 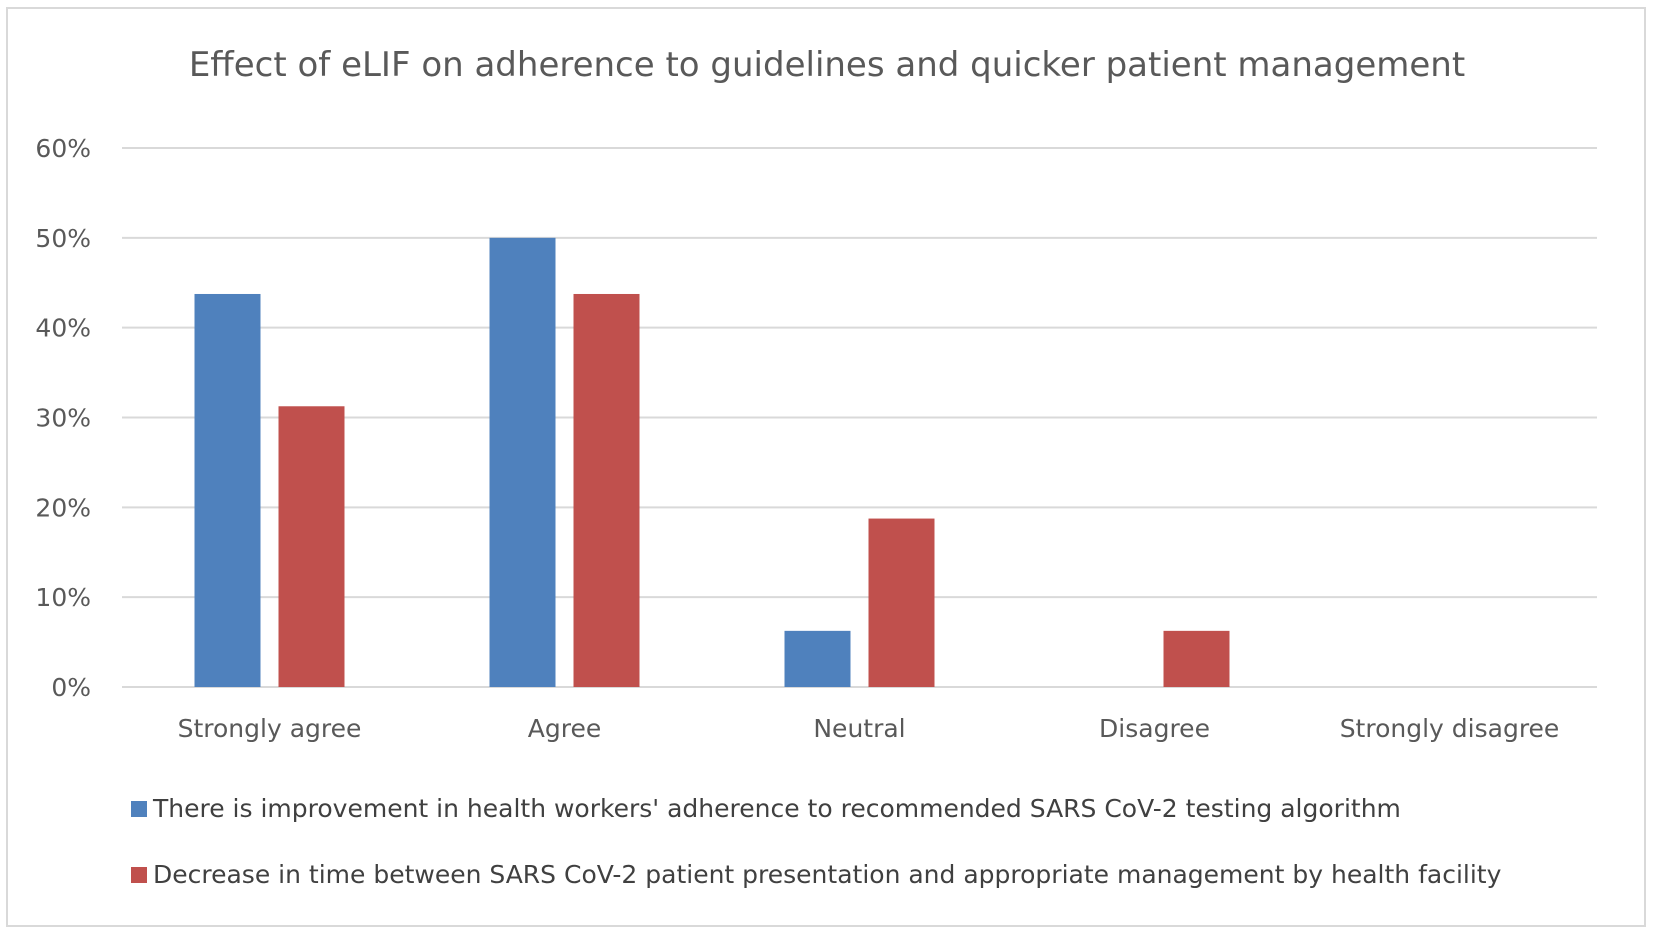 What do you see at coordinates (859, 728) in the screenshot?
I see `x-category-label: Neutral` at bounding box center [859, 728].